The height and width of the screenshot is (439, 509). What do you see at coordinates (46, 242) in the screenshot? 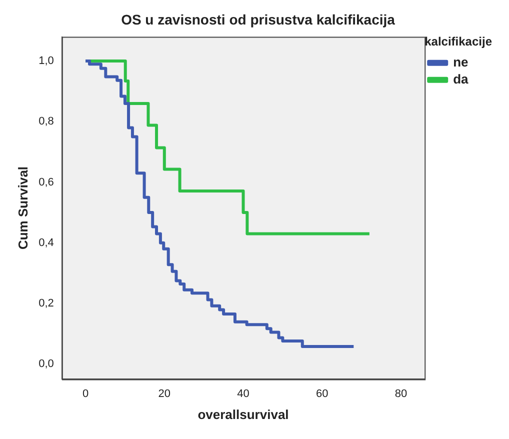
I see `y-tick-label: 0,4` at bounding box center [46, 242].